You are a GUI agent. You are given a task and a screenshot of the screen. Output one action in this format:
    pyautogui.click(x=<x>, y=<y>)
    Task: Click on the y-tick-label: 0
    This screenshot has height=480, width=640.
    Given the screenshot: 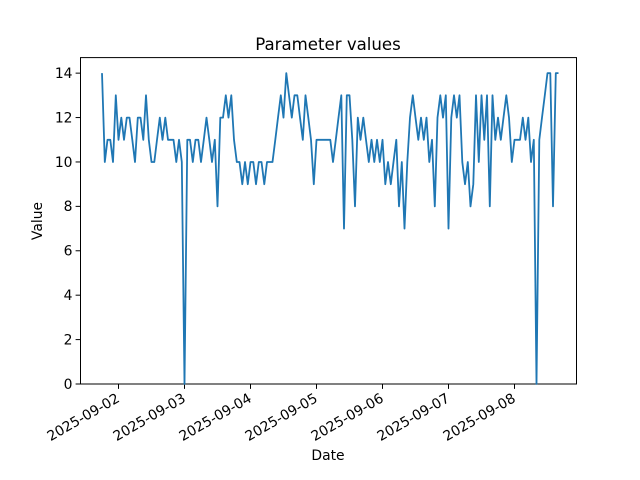 What is the action you would take?
    pyautogui.click(x=68, y=385)
    